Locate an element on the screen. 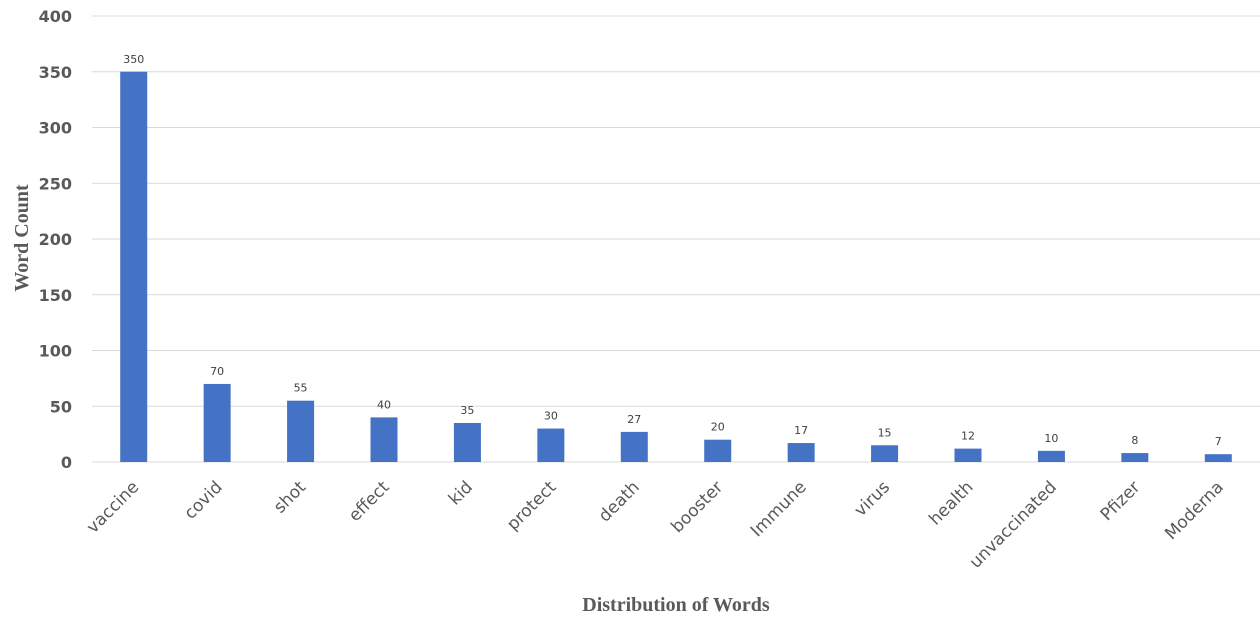 The width and height of the screenshot is (1260, 617). bar-immune is located at coordinates (801, 452).